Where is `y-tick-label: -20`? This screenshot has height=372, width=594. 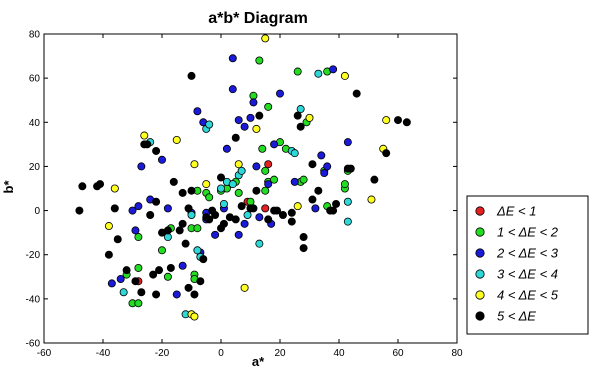 y-tick-label: -20 is located at coordinates (33, 255).